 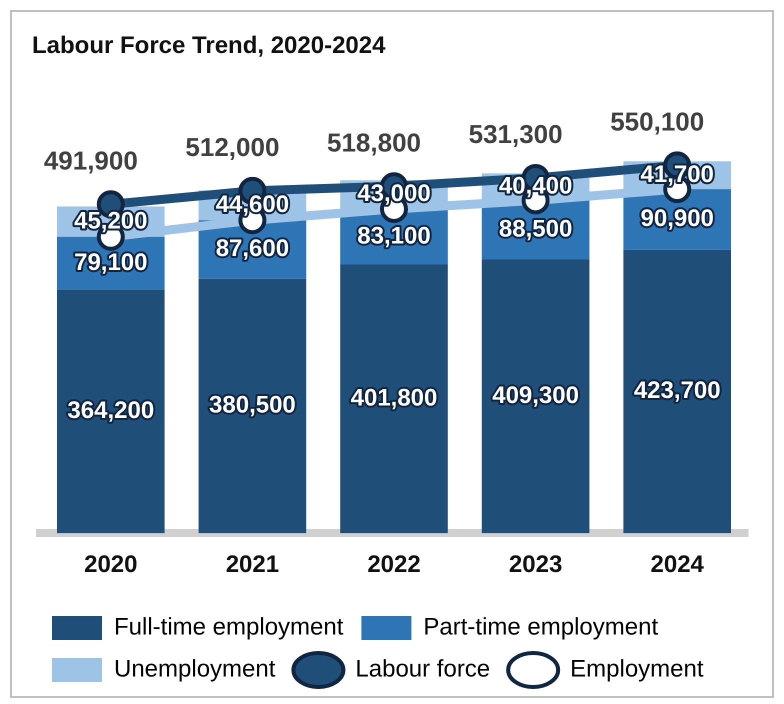 What do you see at coordinates (111, 564) in the screenshot?
I see `x-tick-label: 2020` at bounding box center [111, 564].